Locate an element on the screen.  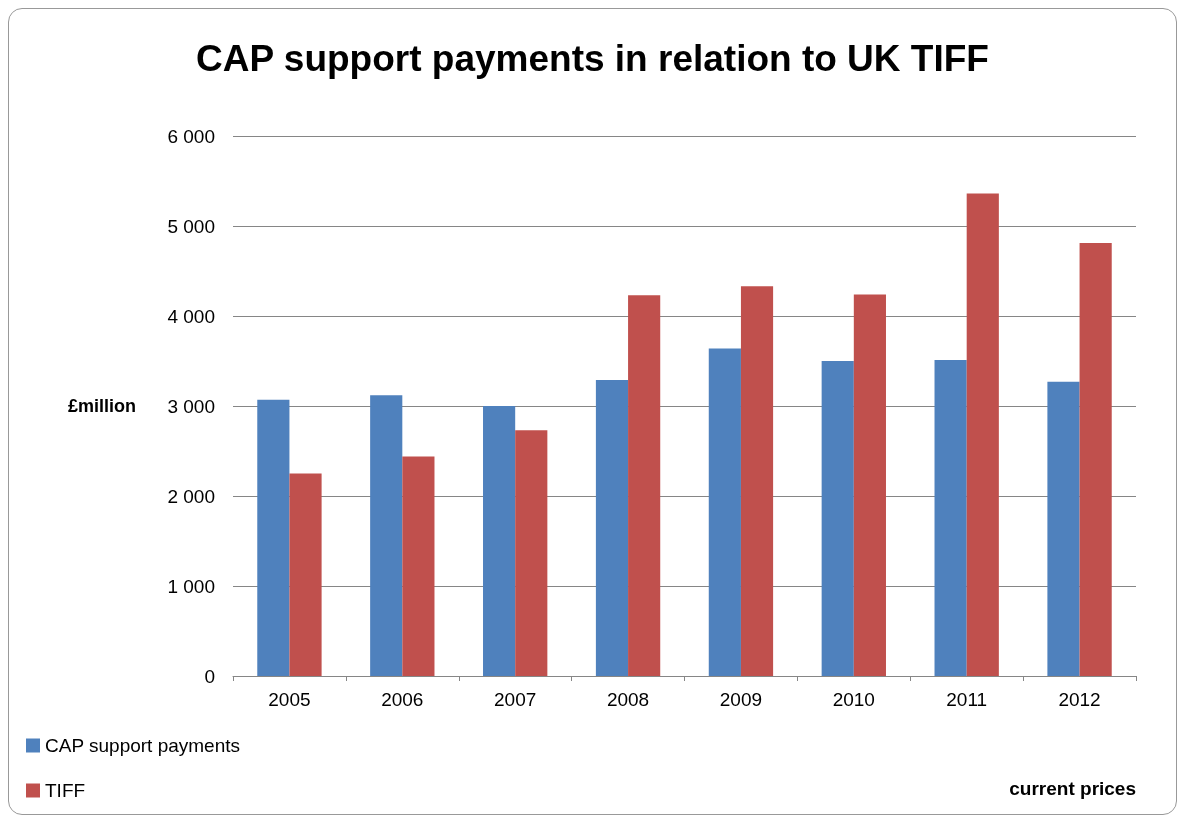
y-tick-label: 5 000 is located at coordinates (191, 226).